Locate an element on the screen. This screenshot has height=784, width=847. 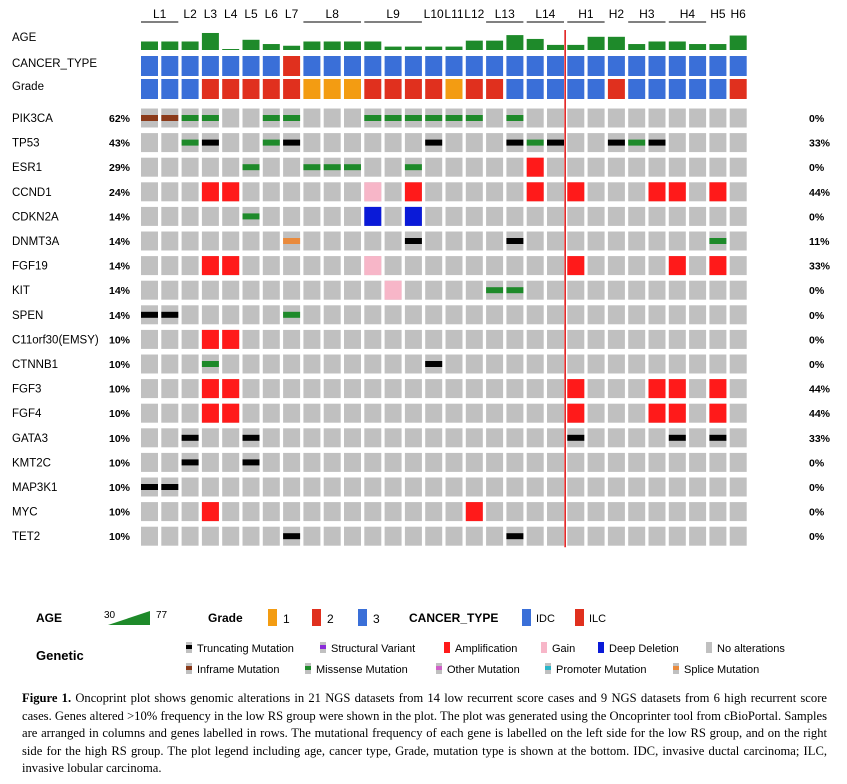
group-label: L1 is located at coordinates (160, 14).